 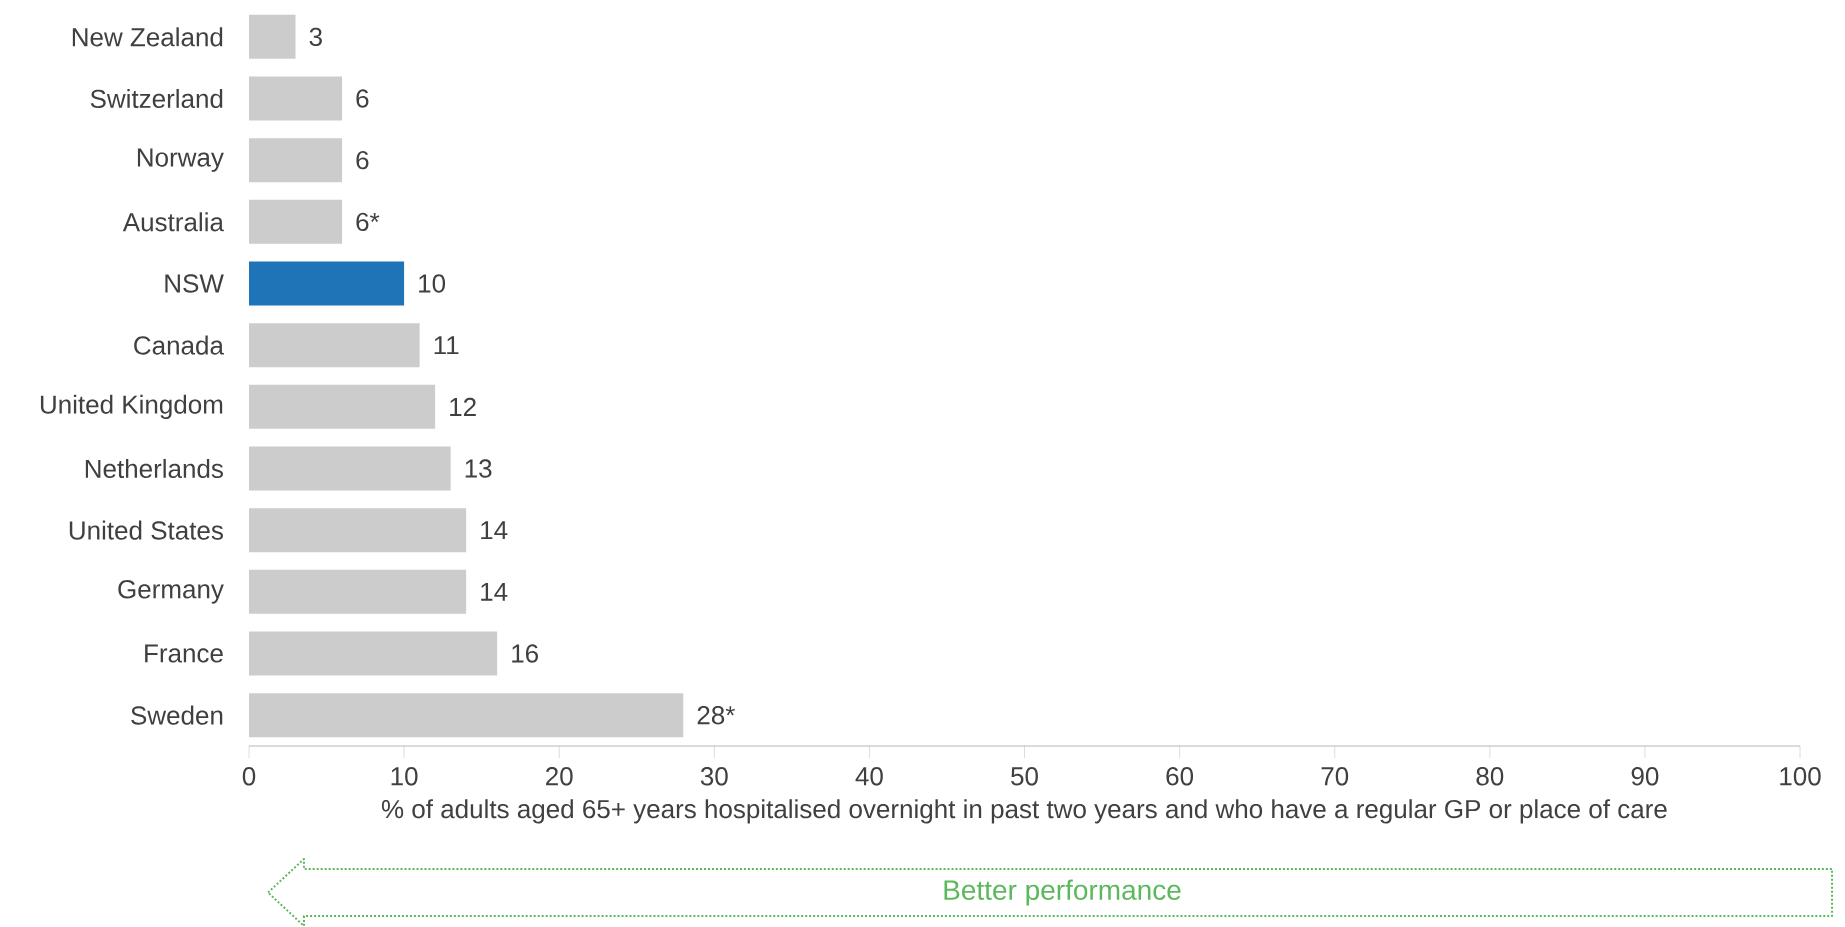 I want to click on x-tick-label: 40, so click(x=869, y=776).